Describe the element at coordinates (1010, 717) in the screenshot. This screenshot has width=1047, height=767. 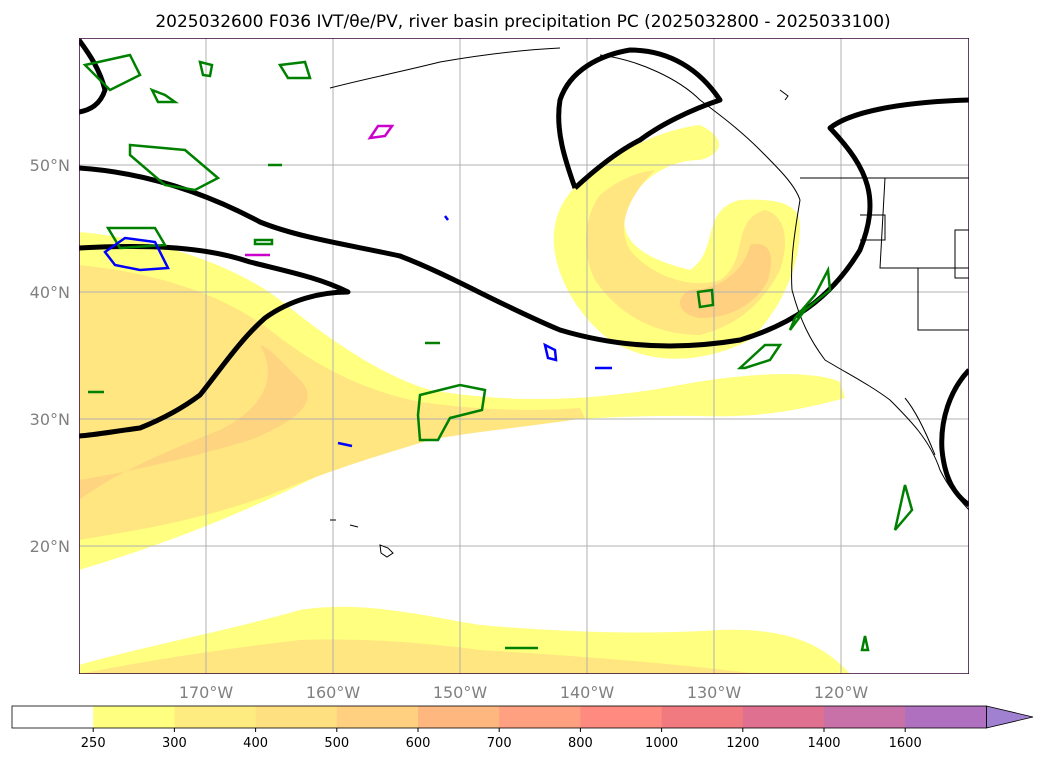
I see `colorbar-extend-arrow` at that location.